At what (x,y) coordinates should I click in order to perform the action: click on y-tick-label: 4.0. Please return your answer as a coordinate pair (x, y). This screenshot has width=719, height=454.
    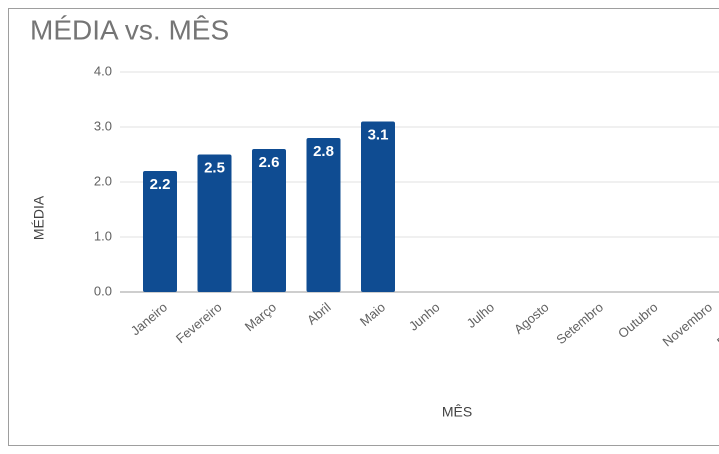
    Looking at the image, I should click on (103, 70).